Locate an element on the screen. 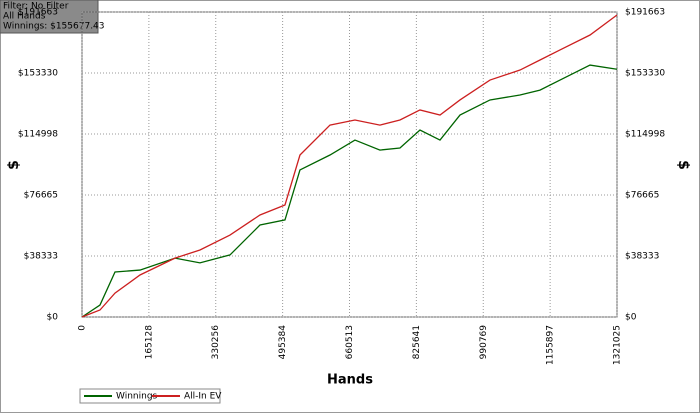 The width and height of the screenshot is (700, 413). y-tick-label: $0 is located at coordinates (53, 318).